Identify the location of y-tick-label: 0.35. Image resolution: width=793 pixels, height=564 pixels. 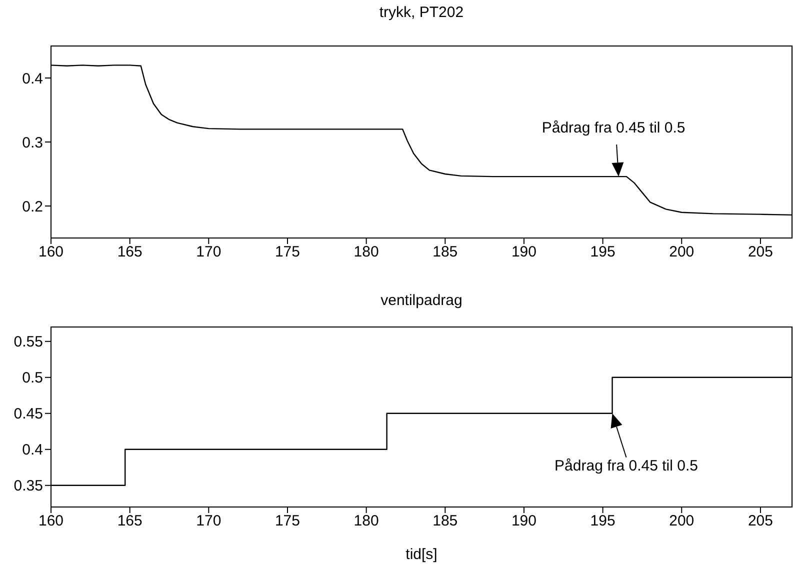
(28, 486).